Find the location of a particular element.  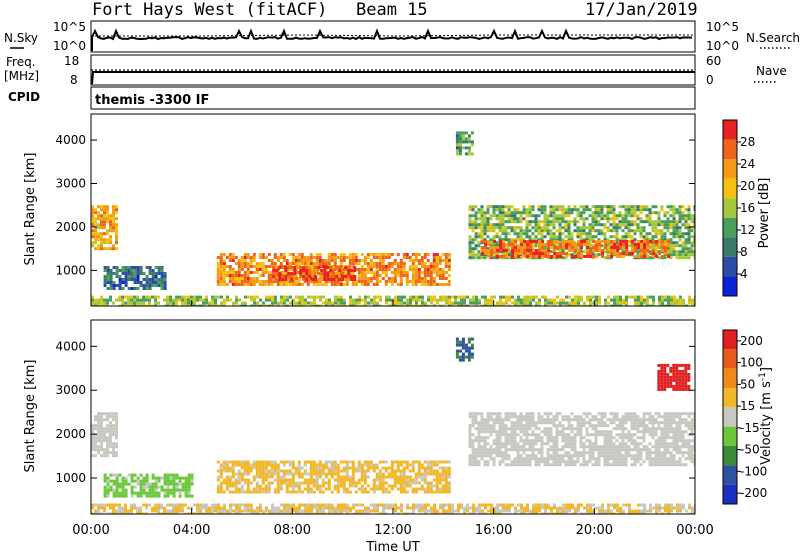

velocity-region-4-cell is located at coordinates (131, 508).